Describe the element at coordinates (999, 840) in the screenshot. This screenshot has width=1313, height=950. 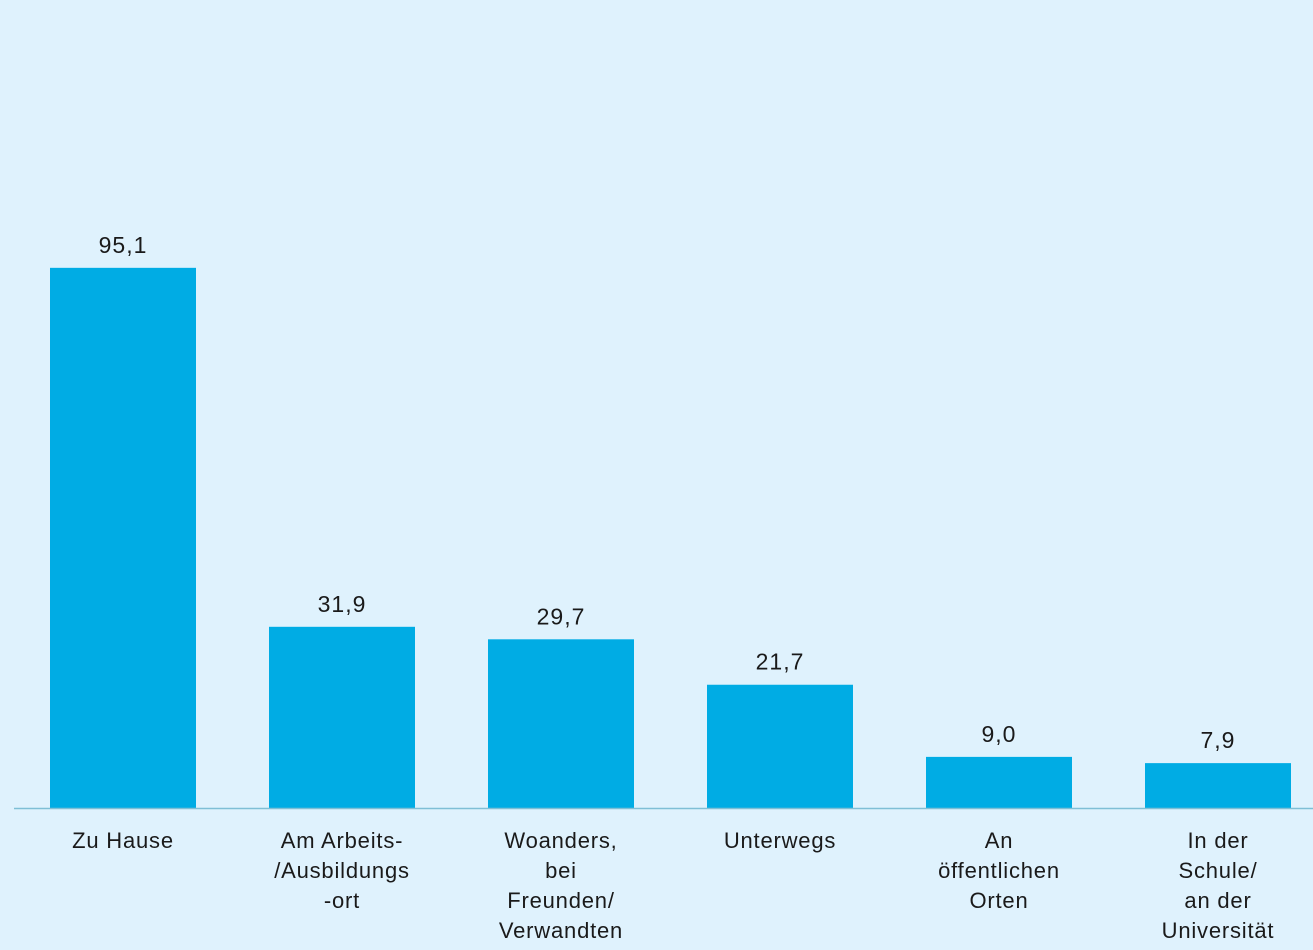
I see `category-label-line: An` at that location.